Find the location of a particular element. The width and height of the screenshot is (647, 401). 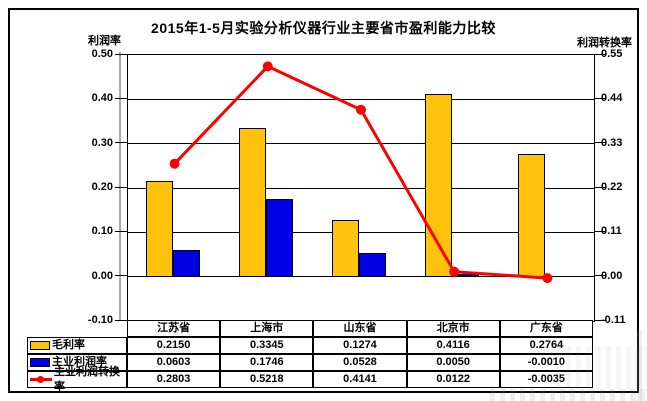

left-tick-label: 0.50 is located at coordinates (102, 54).